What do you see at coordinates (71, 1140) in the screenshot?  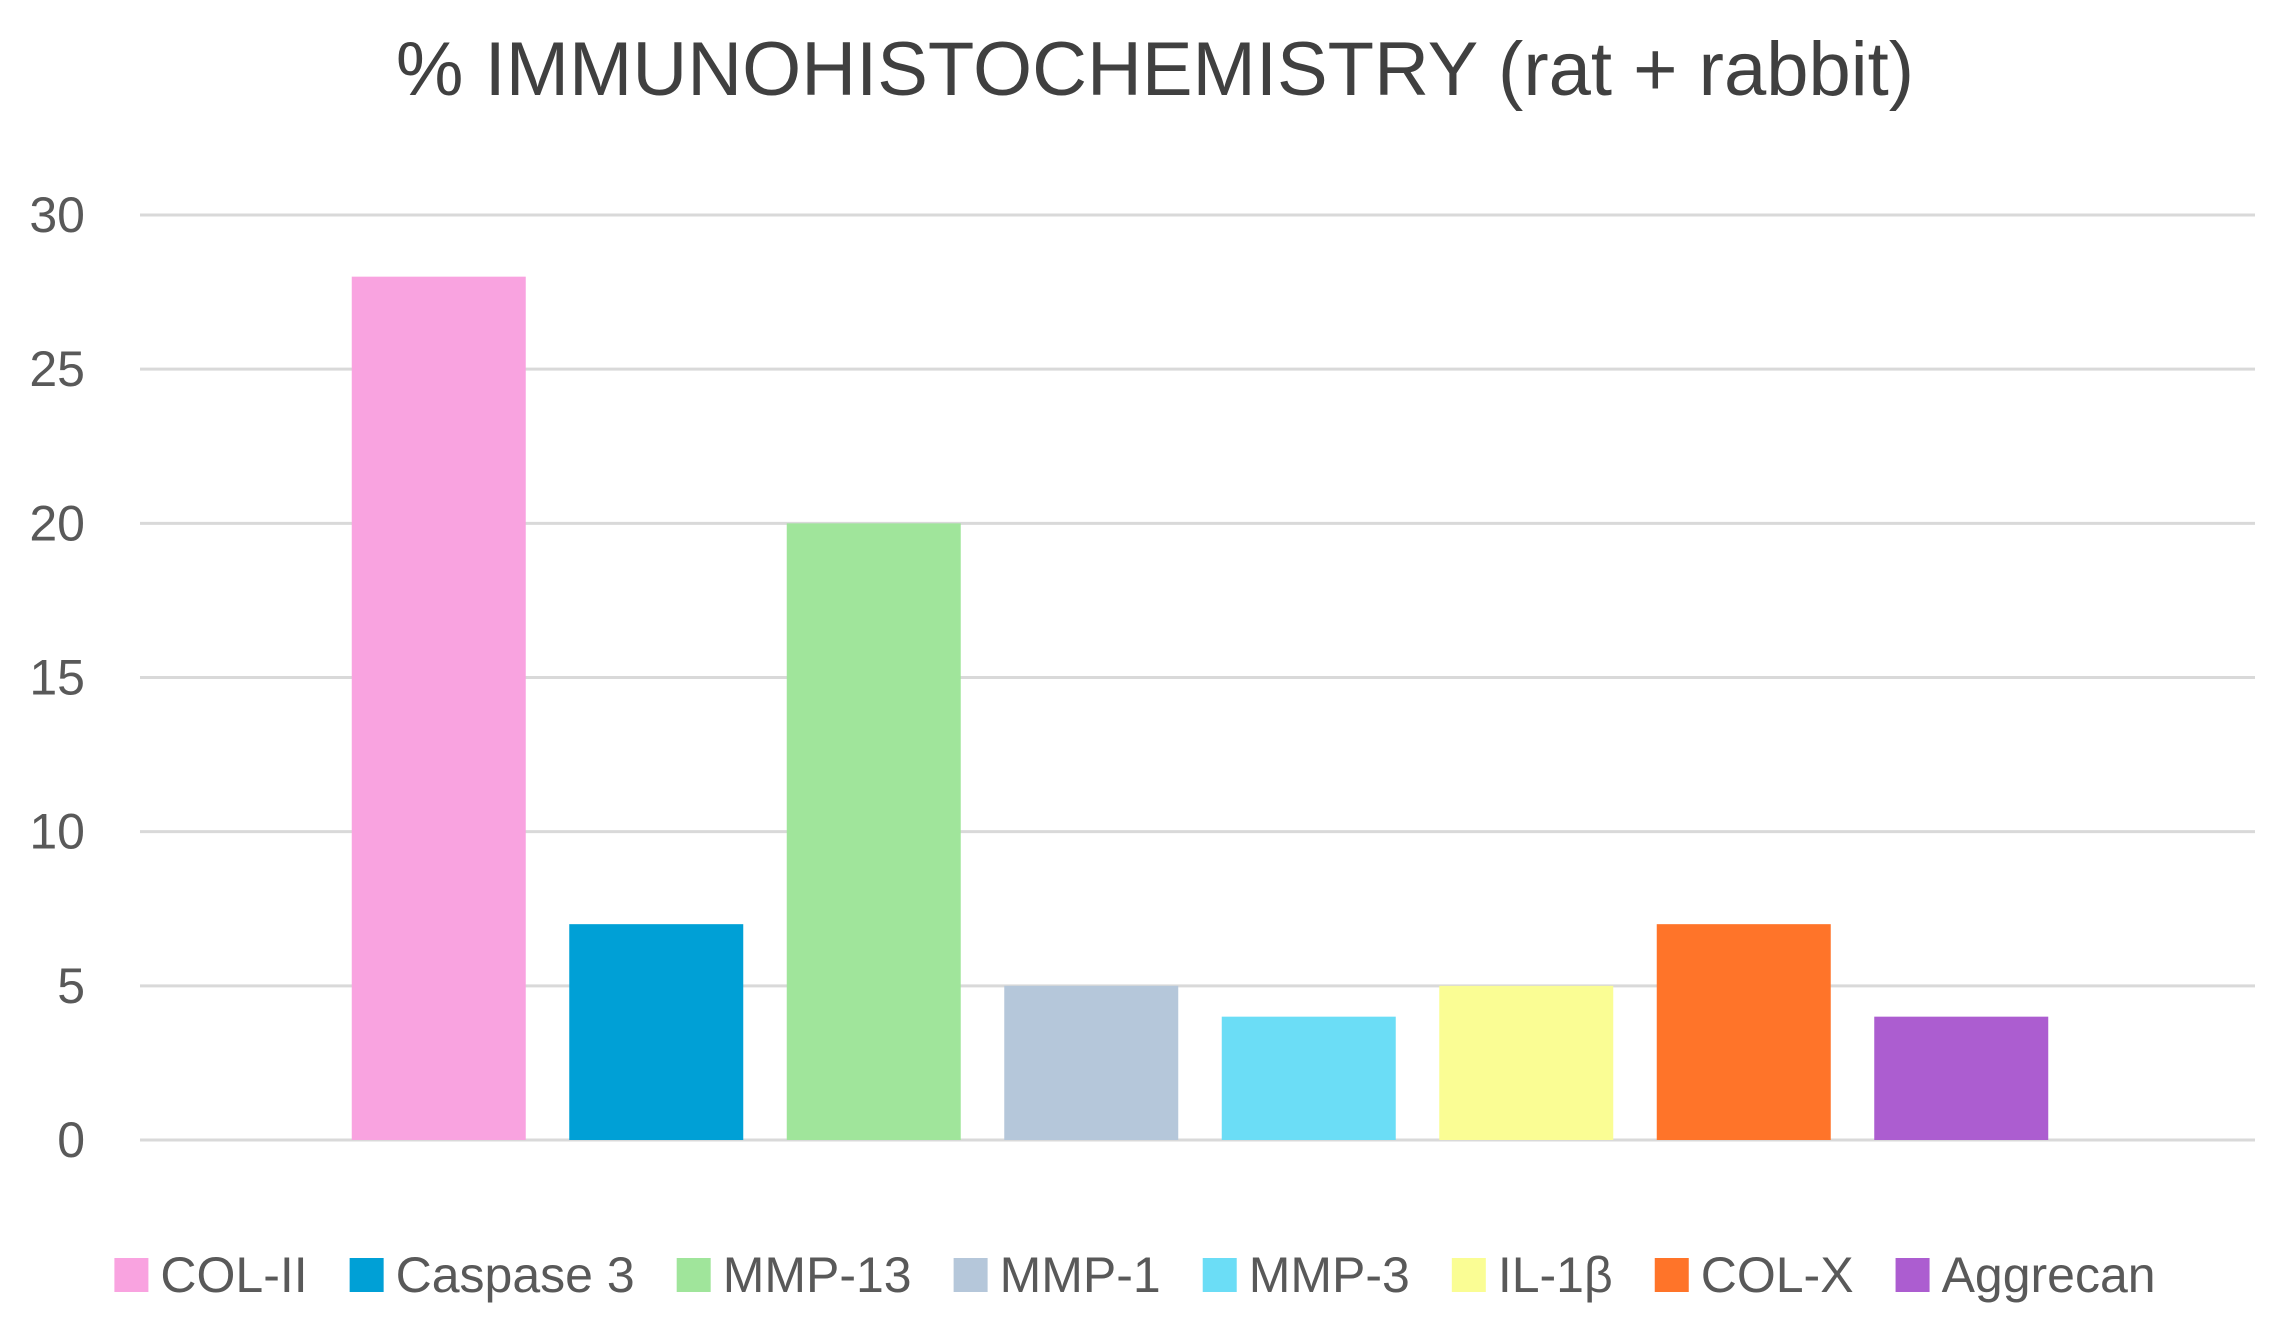 I see `y-tick-label: 0` at bounding box center [71, 1140].